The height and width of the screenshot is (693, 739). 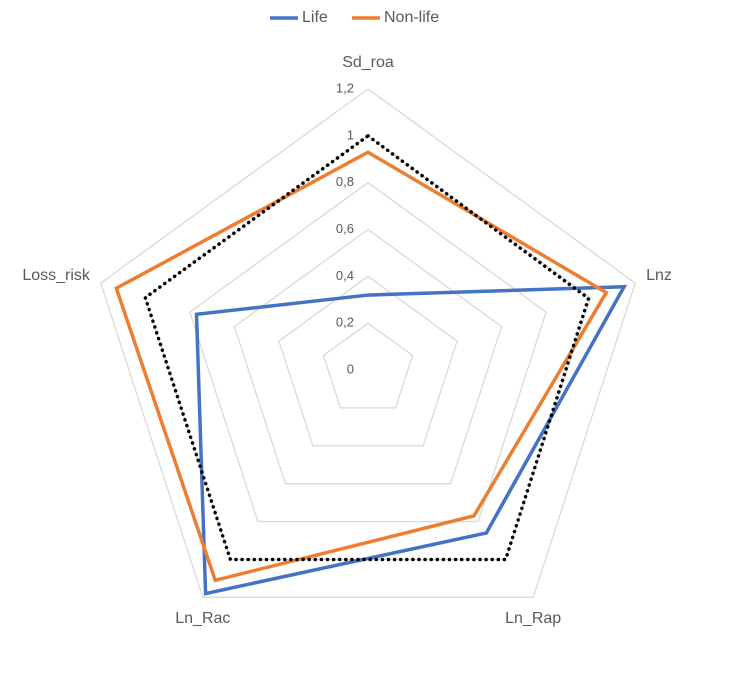 What do you see at coordinates (350, 134) in the screenshot?
I see `tick-label: 1` at bounding box center [350, 134].